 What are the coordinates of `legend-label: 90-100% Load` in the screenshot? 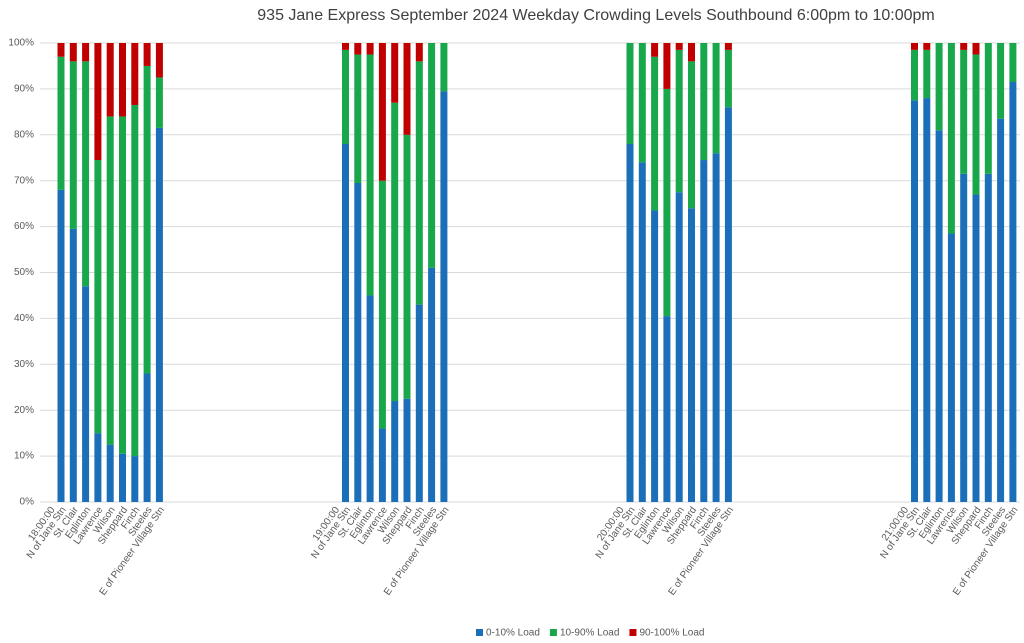 It's located at (671, 633).